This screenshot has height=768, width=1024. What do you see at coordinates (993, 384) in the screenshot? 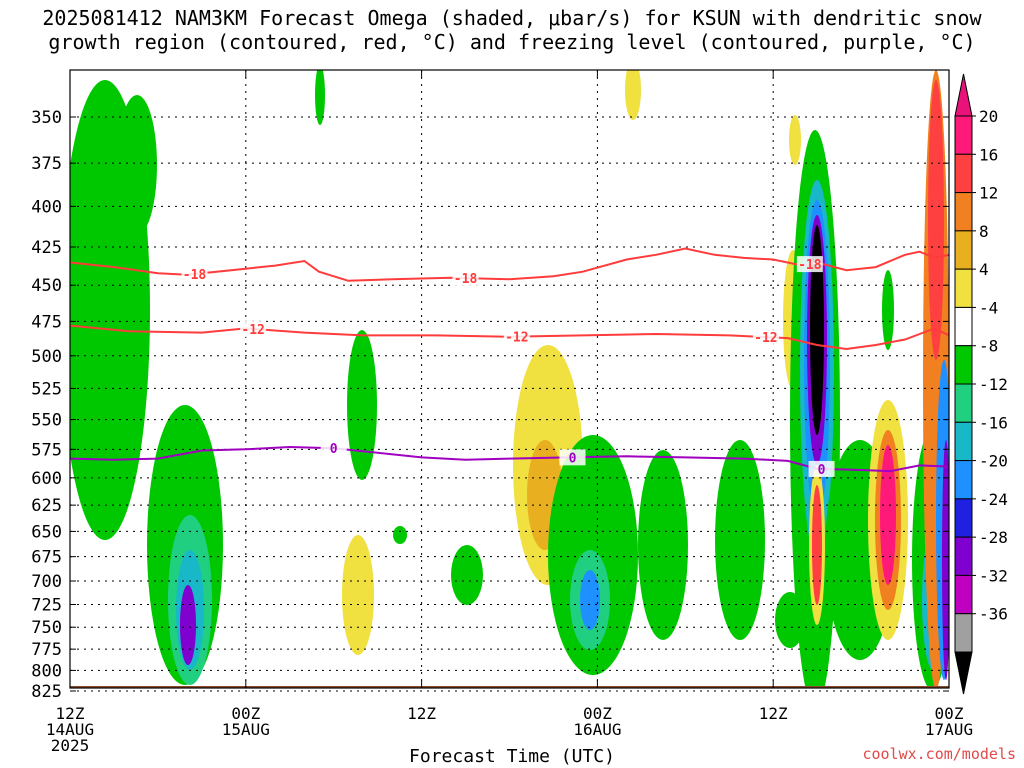
I see `colorbar-label: -12` at bounding box center [993, 384].